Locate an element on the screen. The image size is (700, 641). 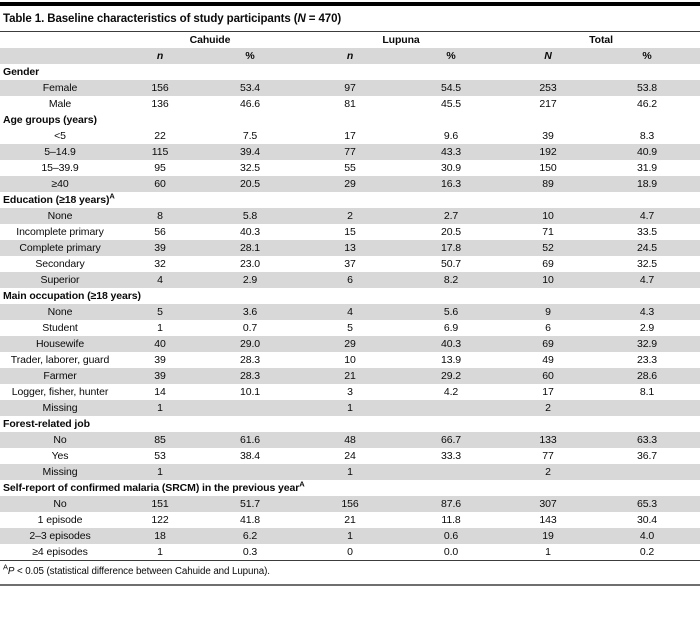
cell-value: 3.6 is located at coordinates (250, 312).